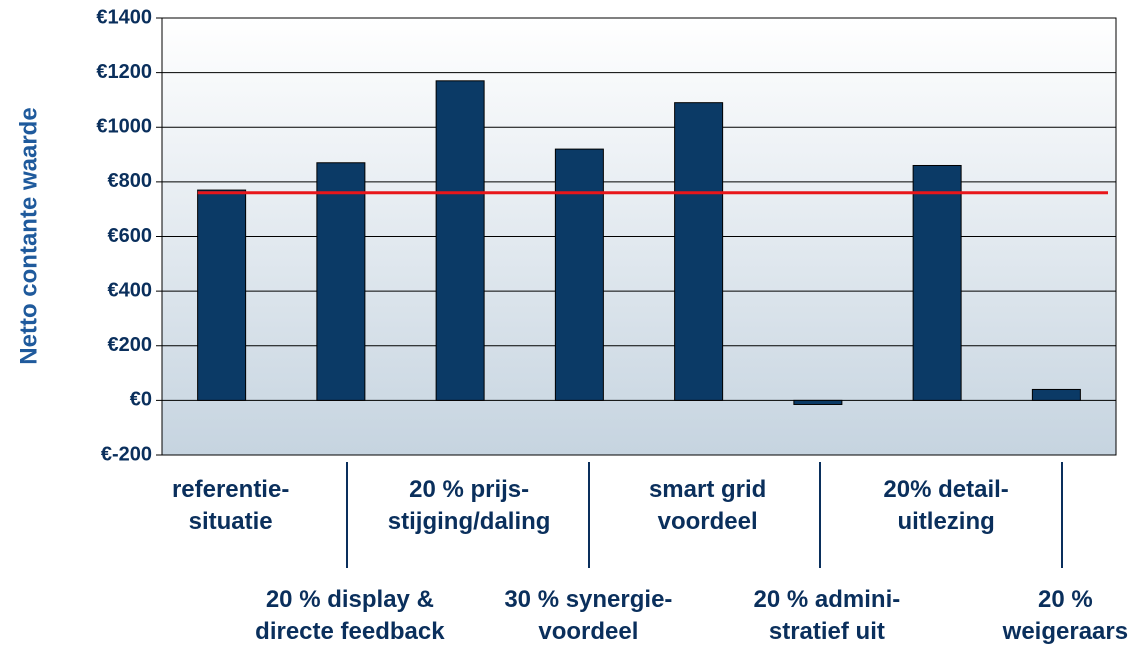  I want to click on x-tick-label: 20 % prijs- stijging/daling, so click(469, 505).